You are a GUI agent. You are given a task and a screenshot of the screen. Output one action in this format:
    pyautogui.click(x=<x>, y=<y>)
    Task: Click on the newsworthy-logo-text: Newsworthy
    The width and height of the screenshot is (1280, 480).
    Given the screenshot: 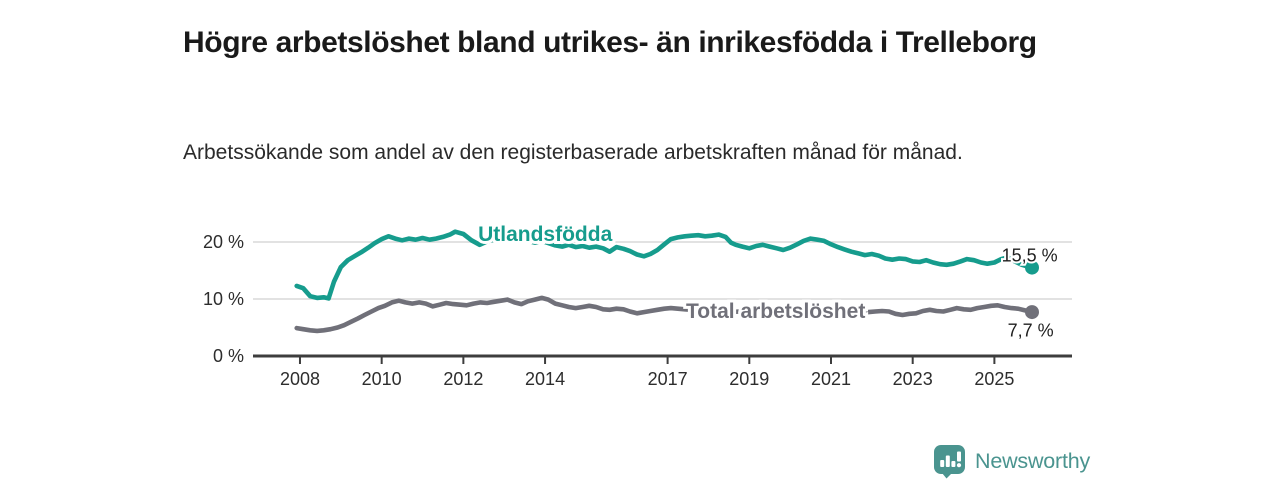 What is the action you would take?
    pyautogui.click(x=1033, y=461)
    